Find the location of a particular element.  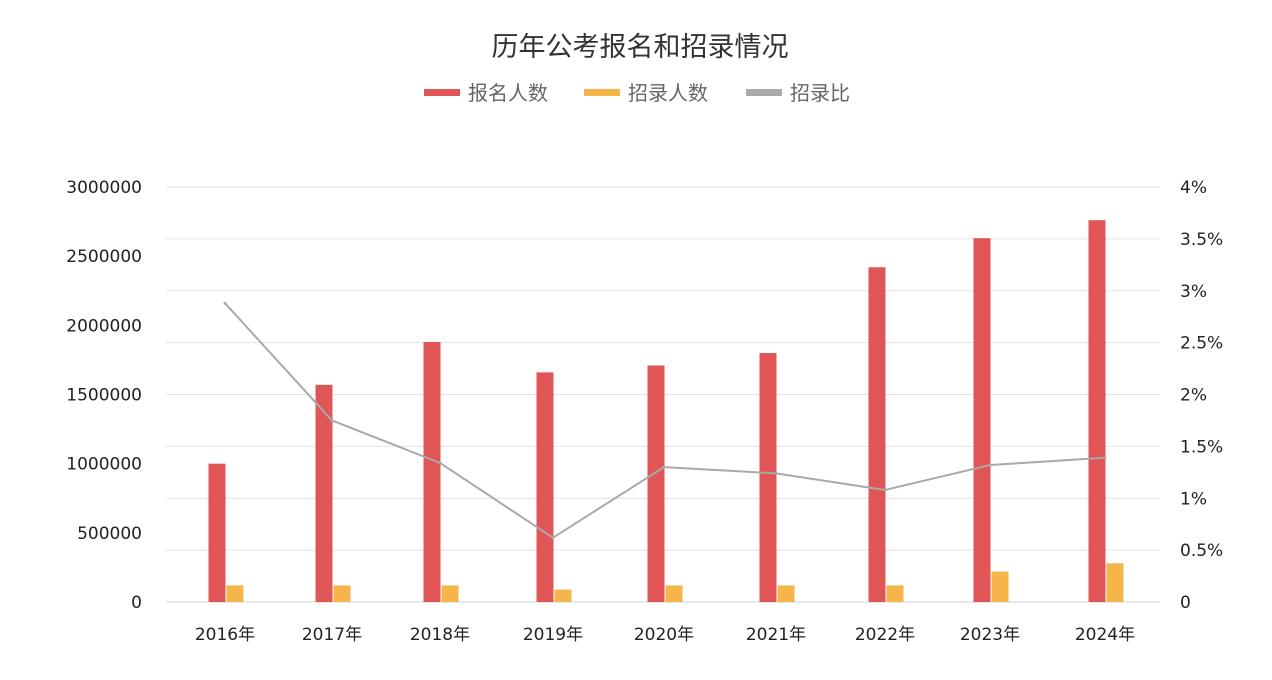

right-tick-label: 0.5% is located at coordinates (1201, 551).